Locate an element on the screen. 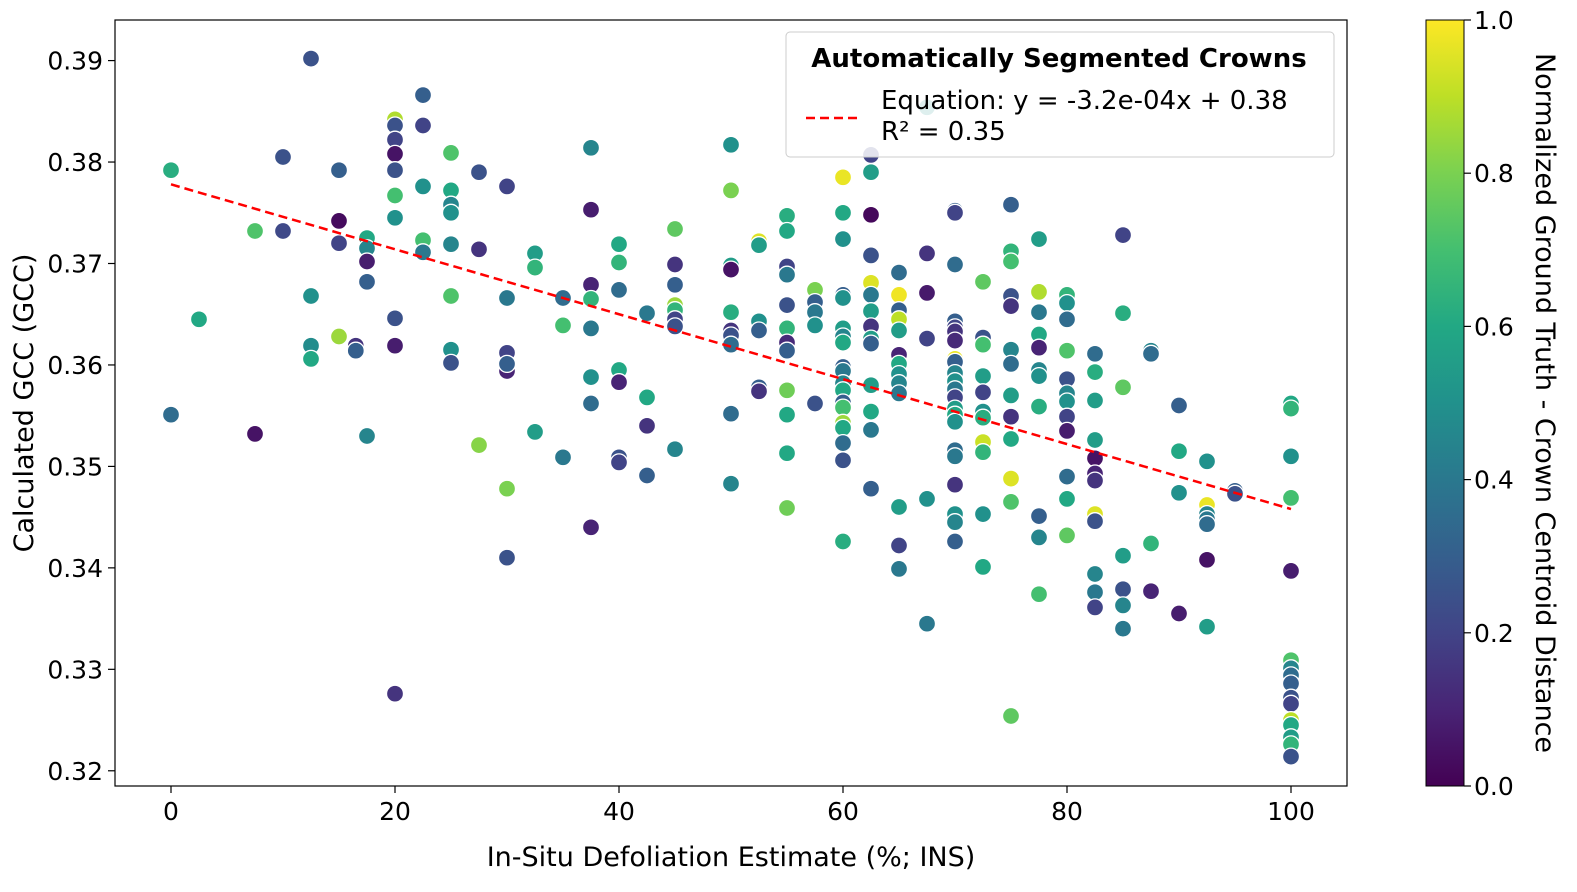 The height and width of the screenshot is (892, 1577). legend-equation: Equation: y = -3.2e-04x + 0.38 is located at coordinates (1084, 101).